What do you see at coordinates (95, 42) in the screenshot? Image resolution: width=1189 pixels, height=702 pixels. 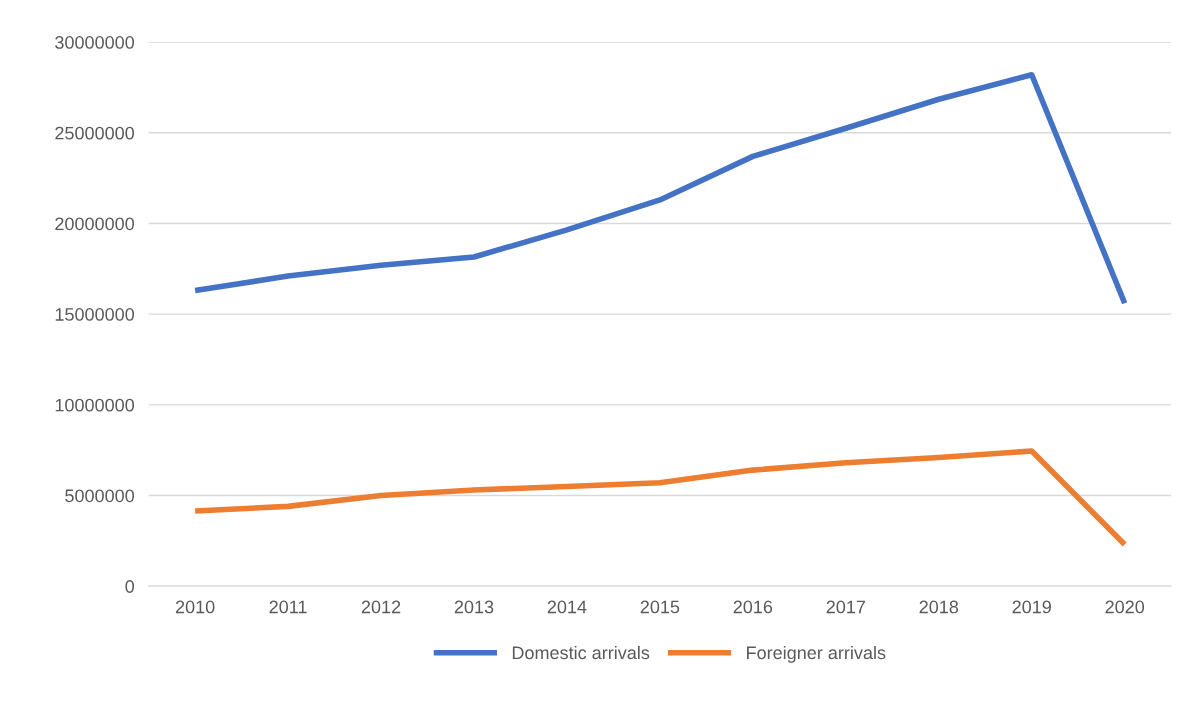 I see `y-tick-label: 30000000` at bounding box center [95, 42].